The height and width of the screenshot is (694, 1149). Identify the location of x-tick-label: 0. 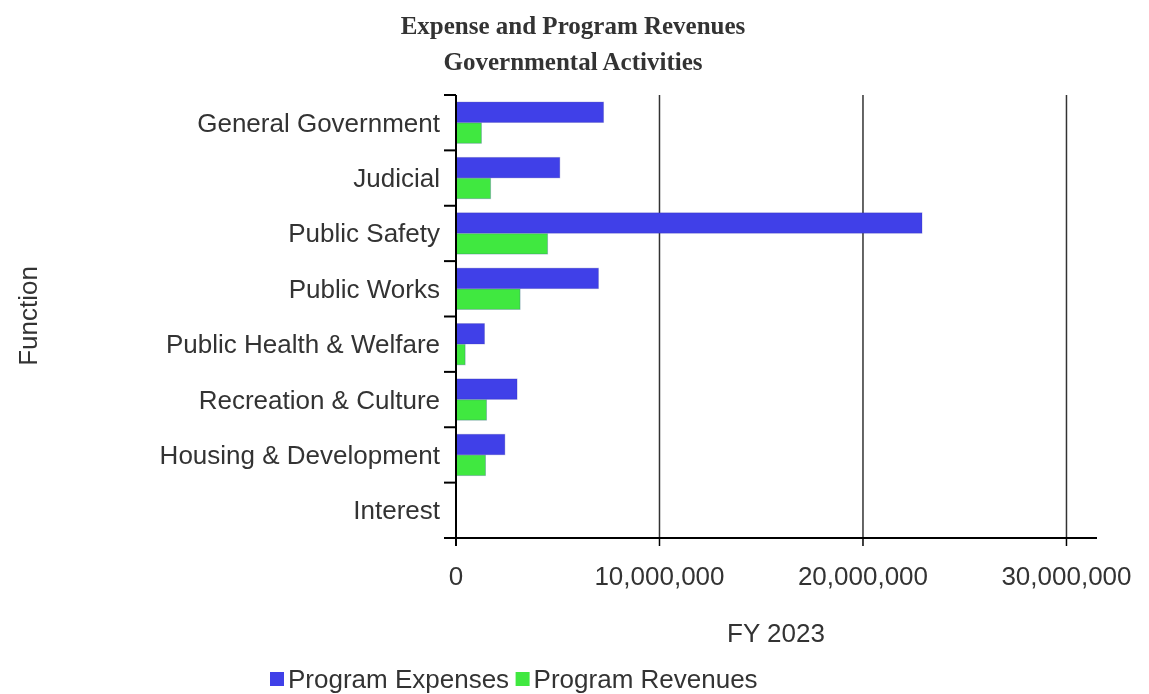
(456, 576).